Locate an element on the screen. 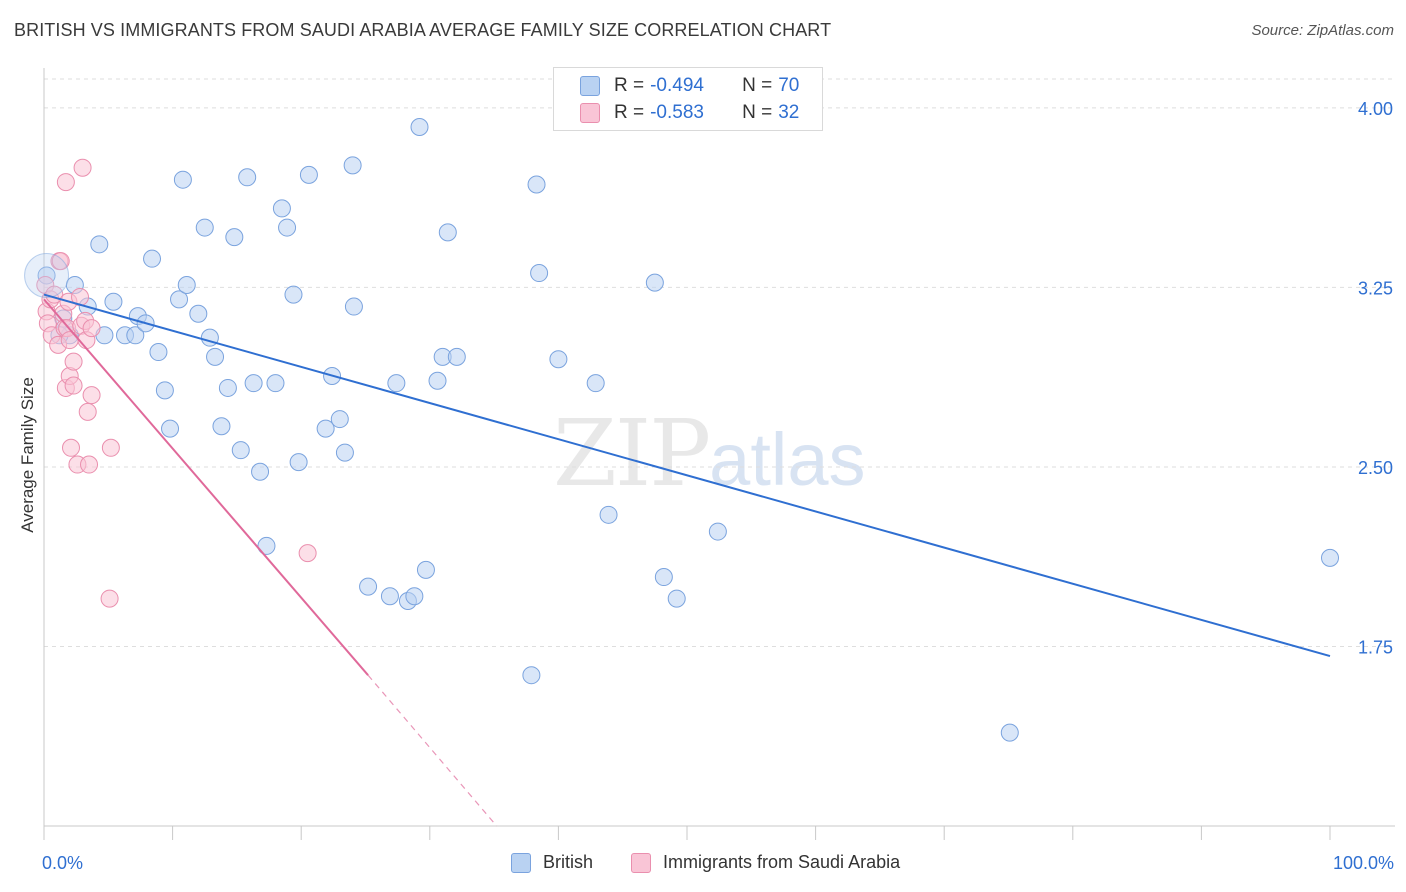 The height and width of the screenshot is (892, 1406). legend-item-saudi: Immigrants from Saudi Arabia is located at coordinates (765, 862).